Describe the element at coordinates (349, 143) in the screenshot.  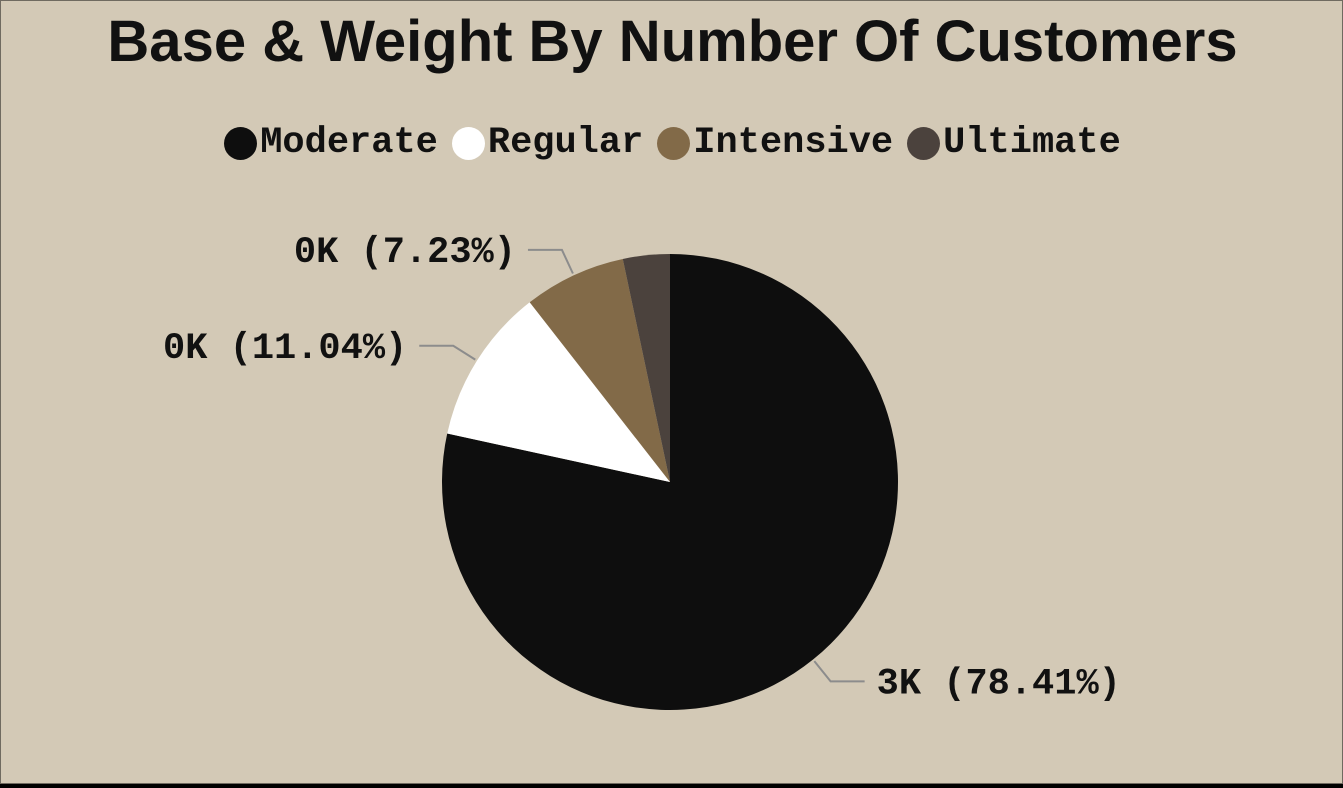
I see `legend-label-moderate: Moderate` at that location.